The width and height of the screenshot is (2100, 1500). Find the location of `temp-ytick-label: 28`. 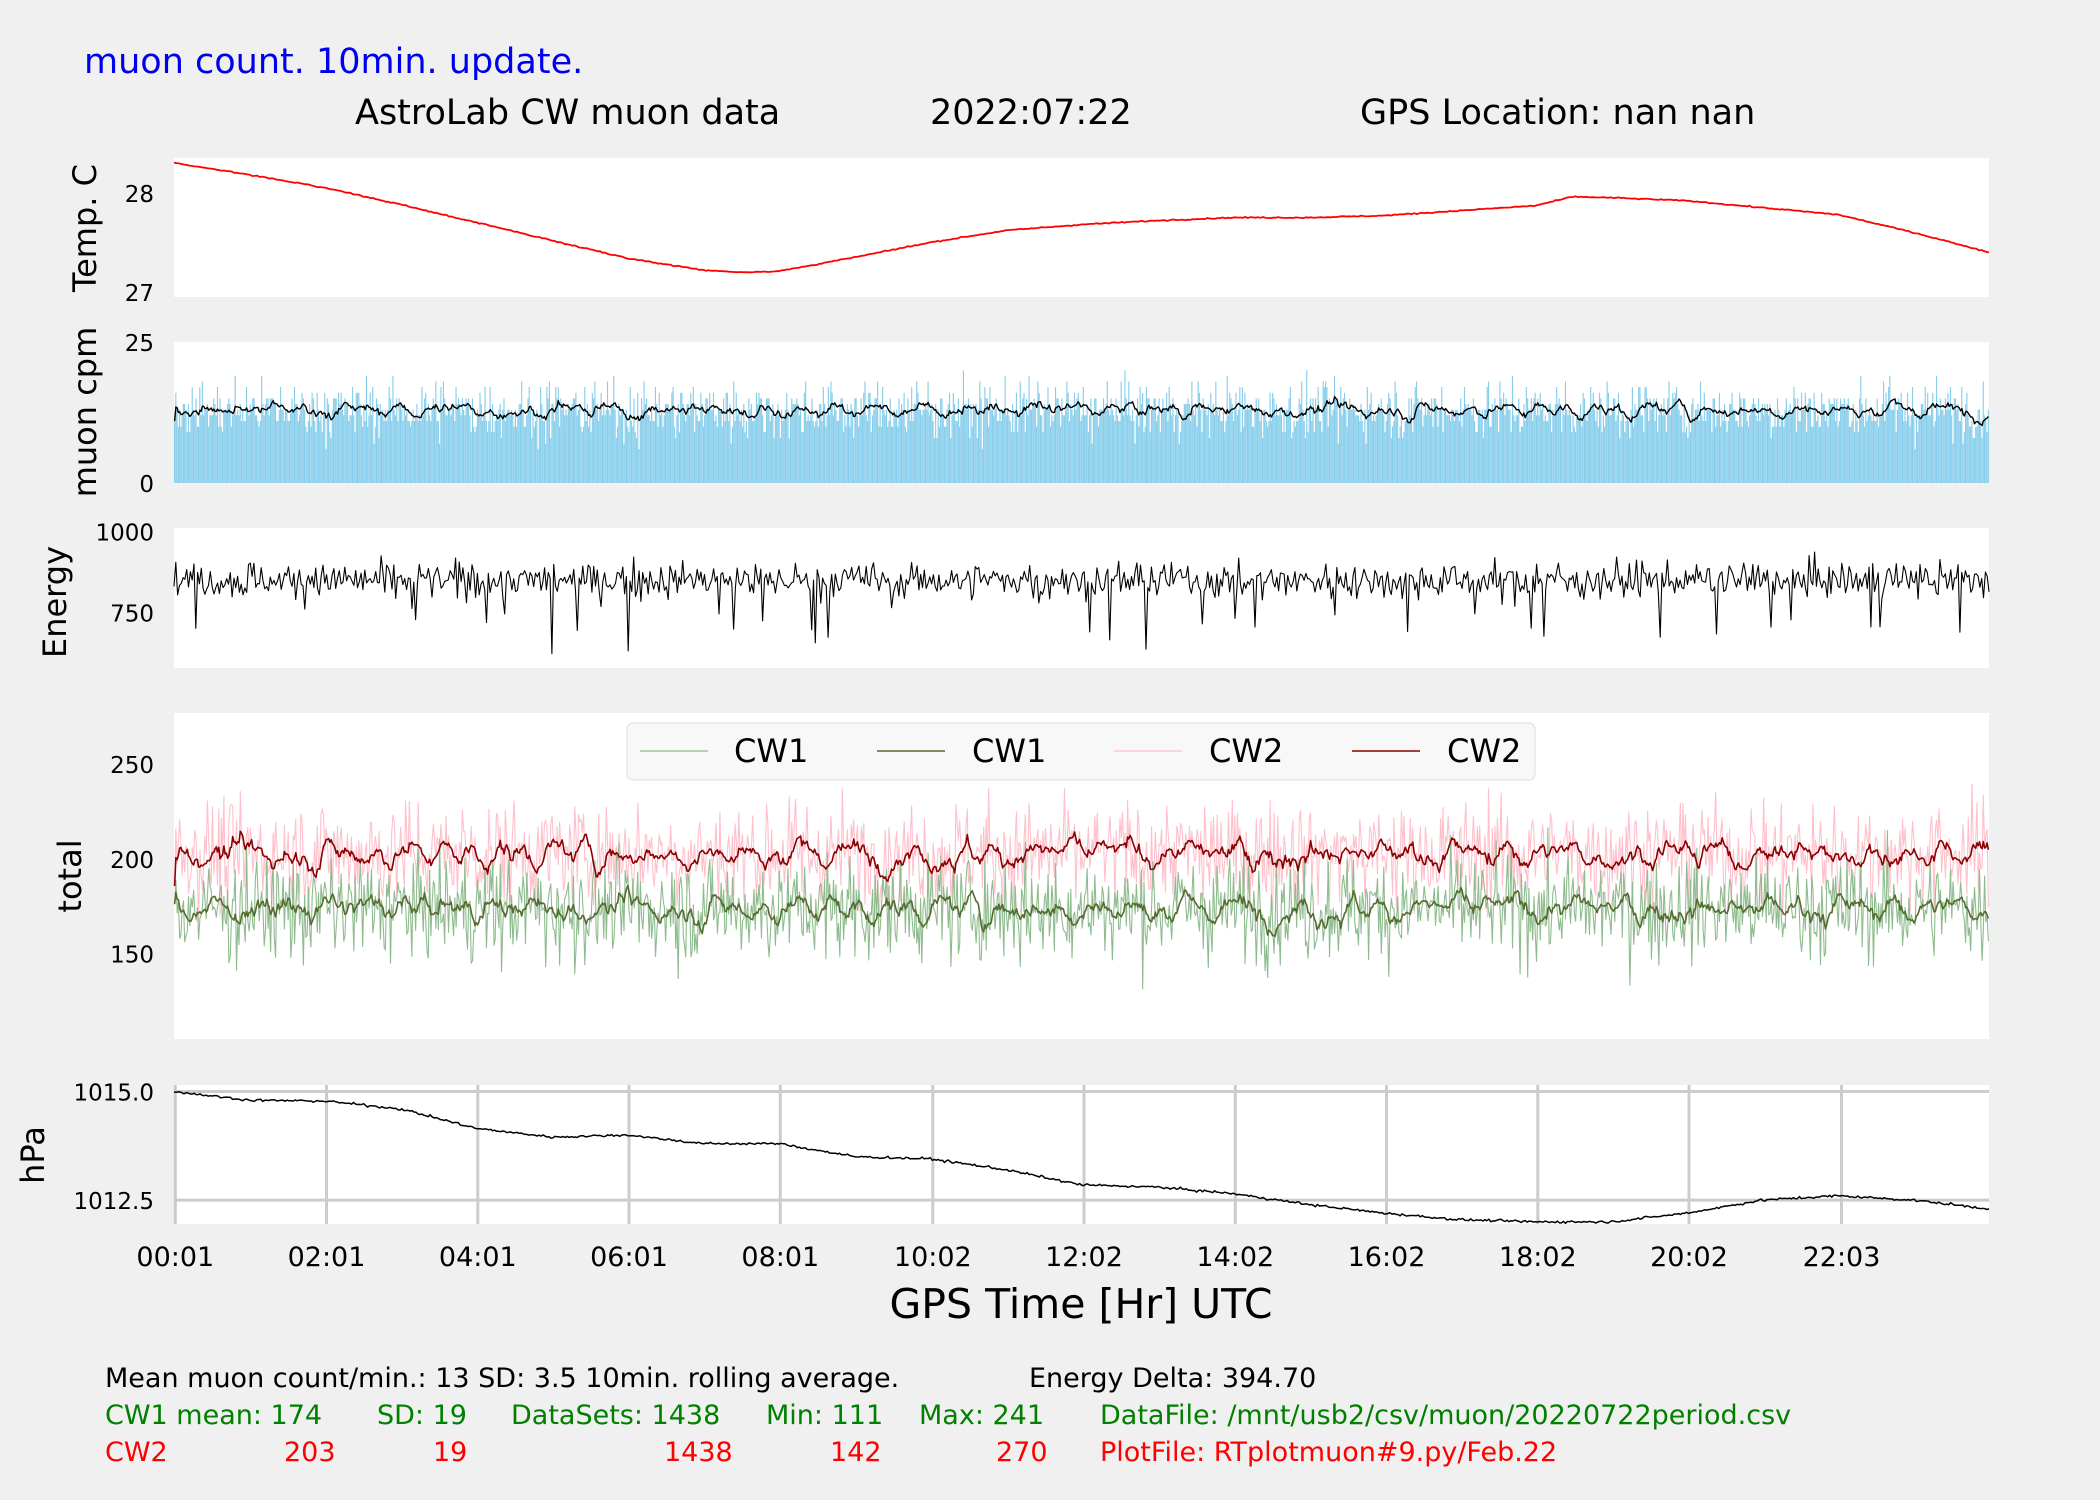

temp-ytick-label: 28 is located at coordinates (139, 195).